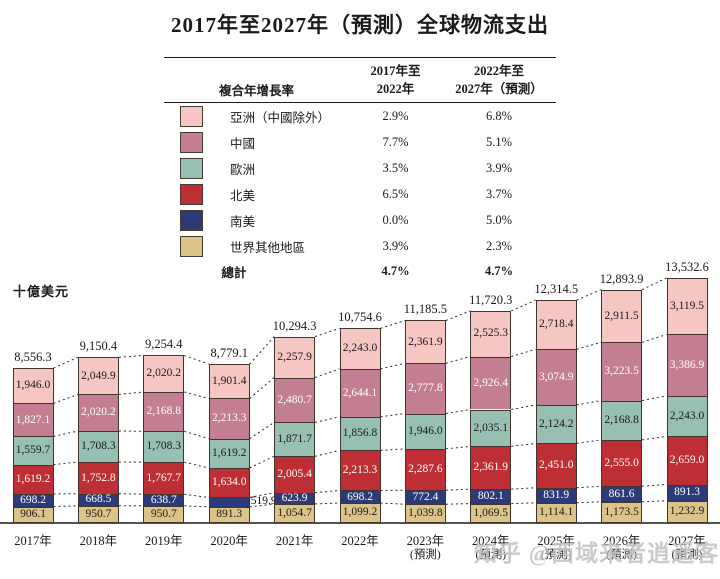  What do you see at coordinates (395, 245) in the screenshot?
I see `cagr-value-2017-2022: 3.9%` at bounding box center [395, 245].